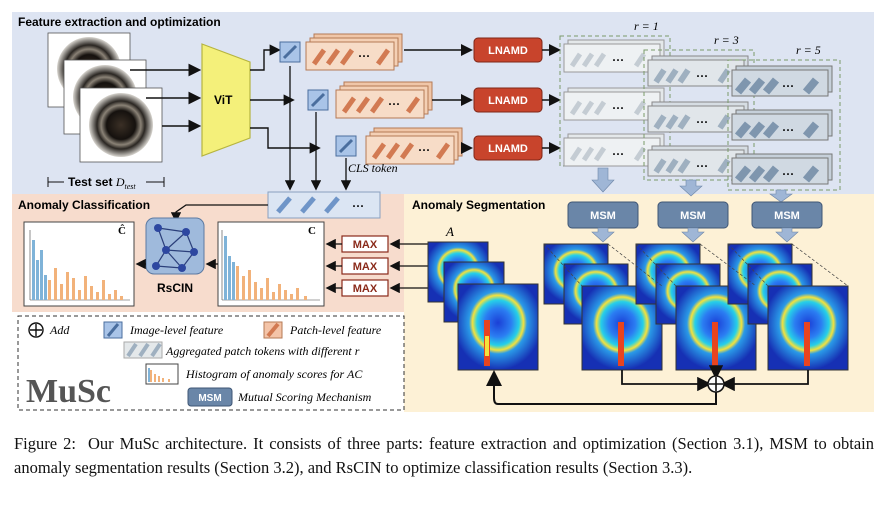 The image size is (885, 512). Describe the element at coordinates (84, 205) in the screenshot. I see `classification-panel-title: Anomaly Classification` at that location.